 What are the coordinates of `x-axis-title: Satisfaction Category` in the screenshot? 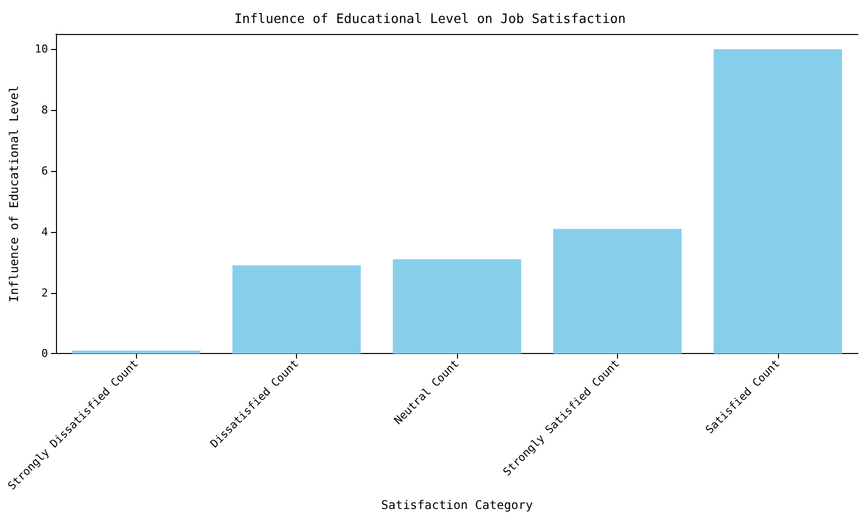 It's located at (457, 505).